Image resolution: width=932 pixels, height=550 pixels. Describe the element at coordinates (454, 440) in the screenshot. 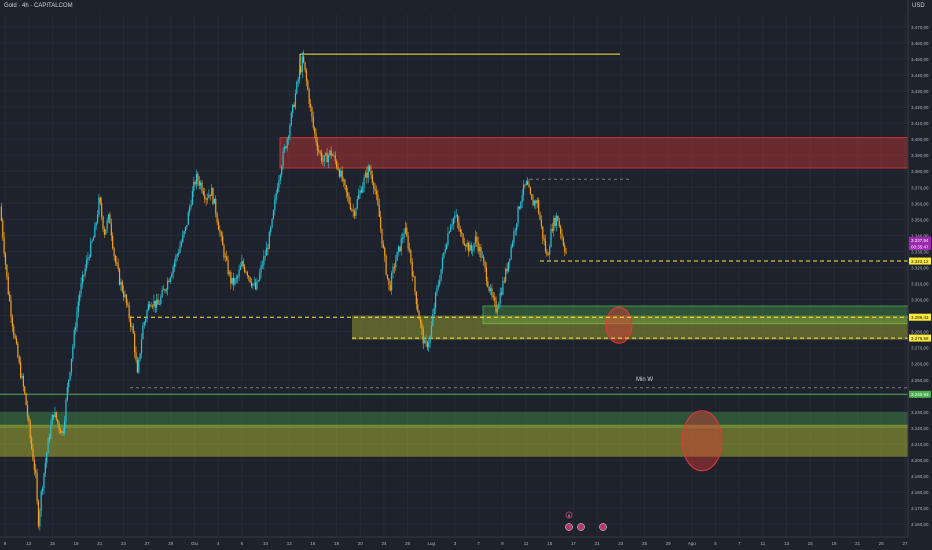

I see `lower-zone-yellow` at that location.